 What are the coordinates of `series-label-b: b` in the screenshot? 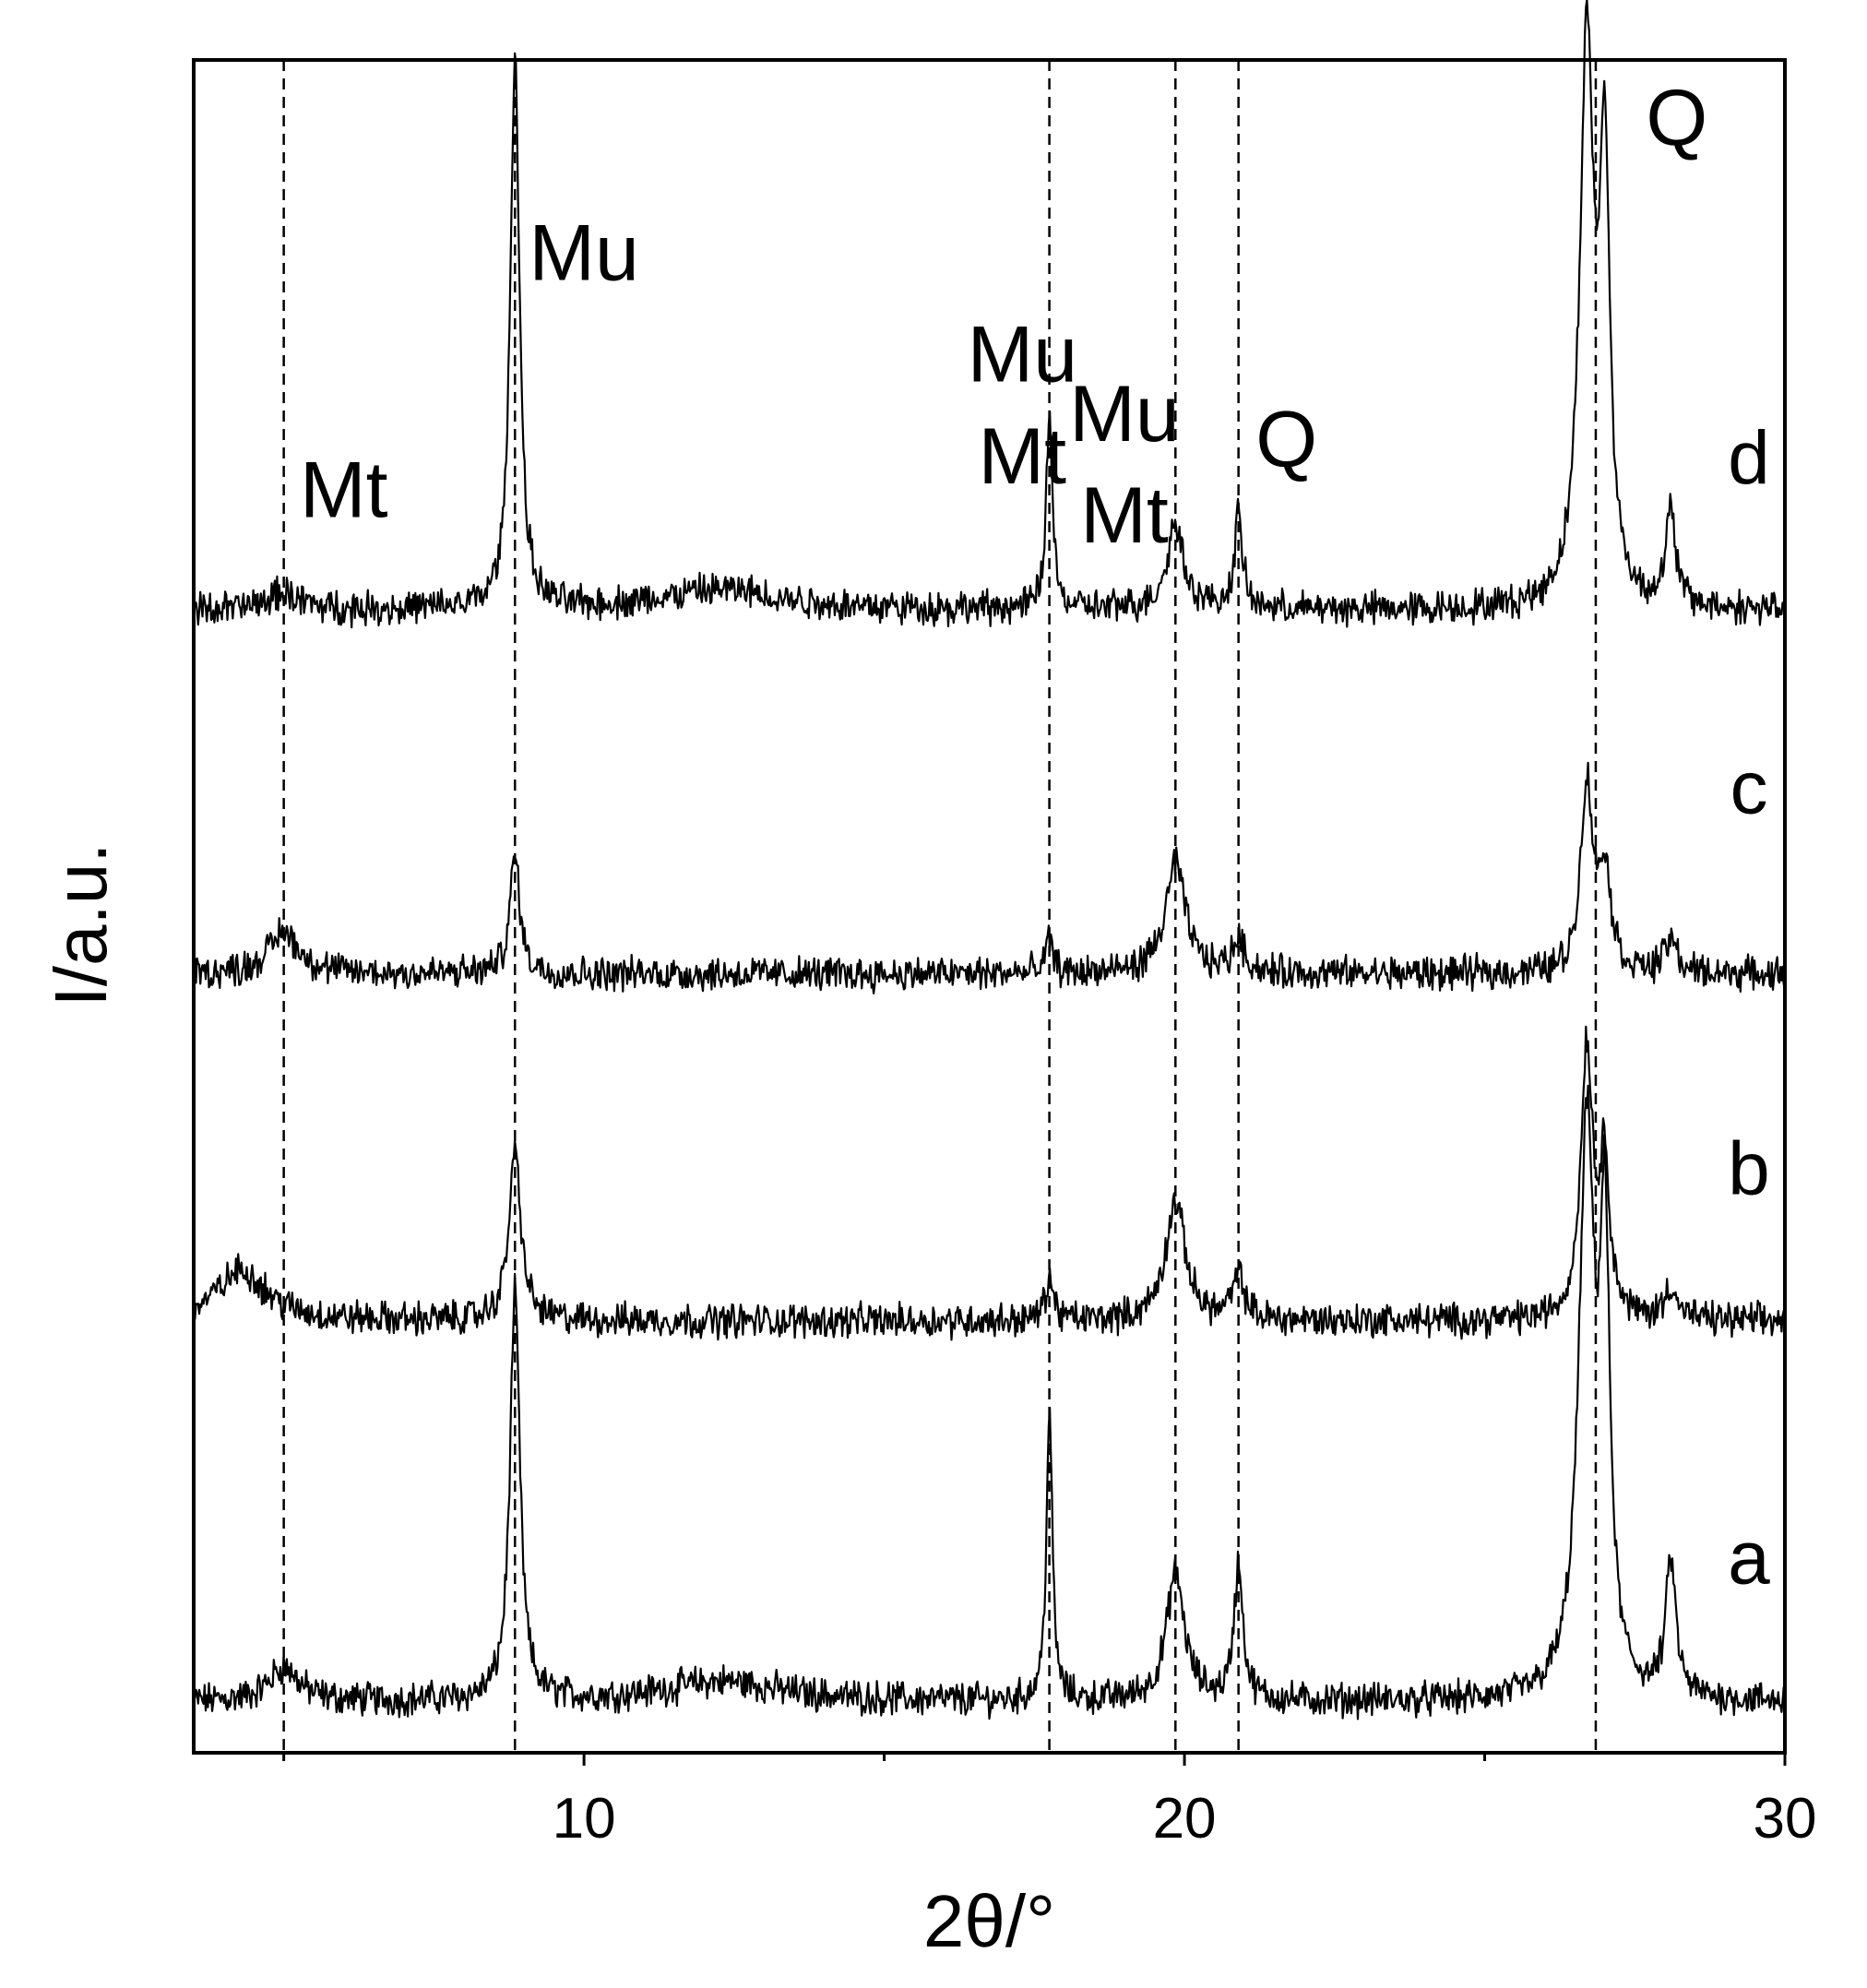 It's located at (1749, 1168).